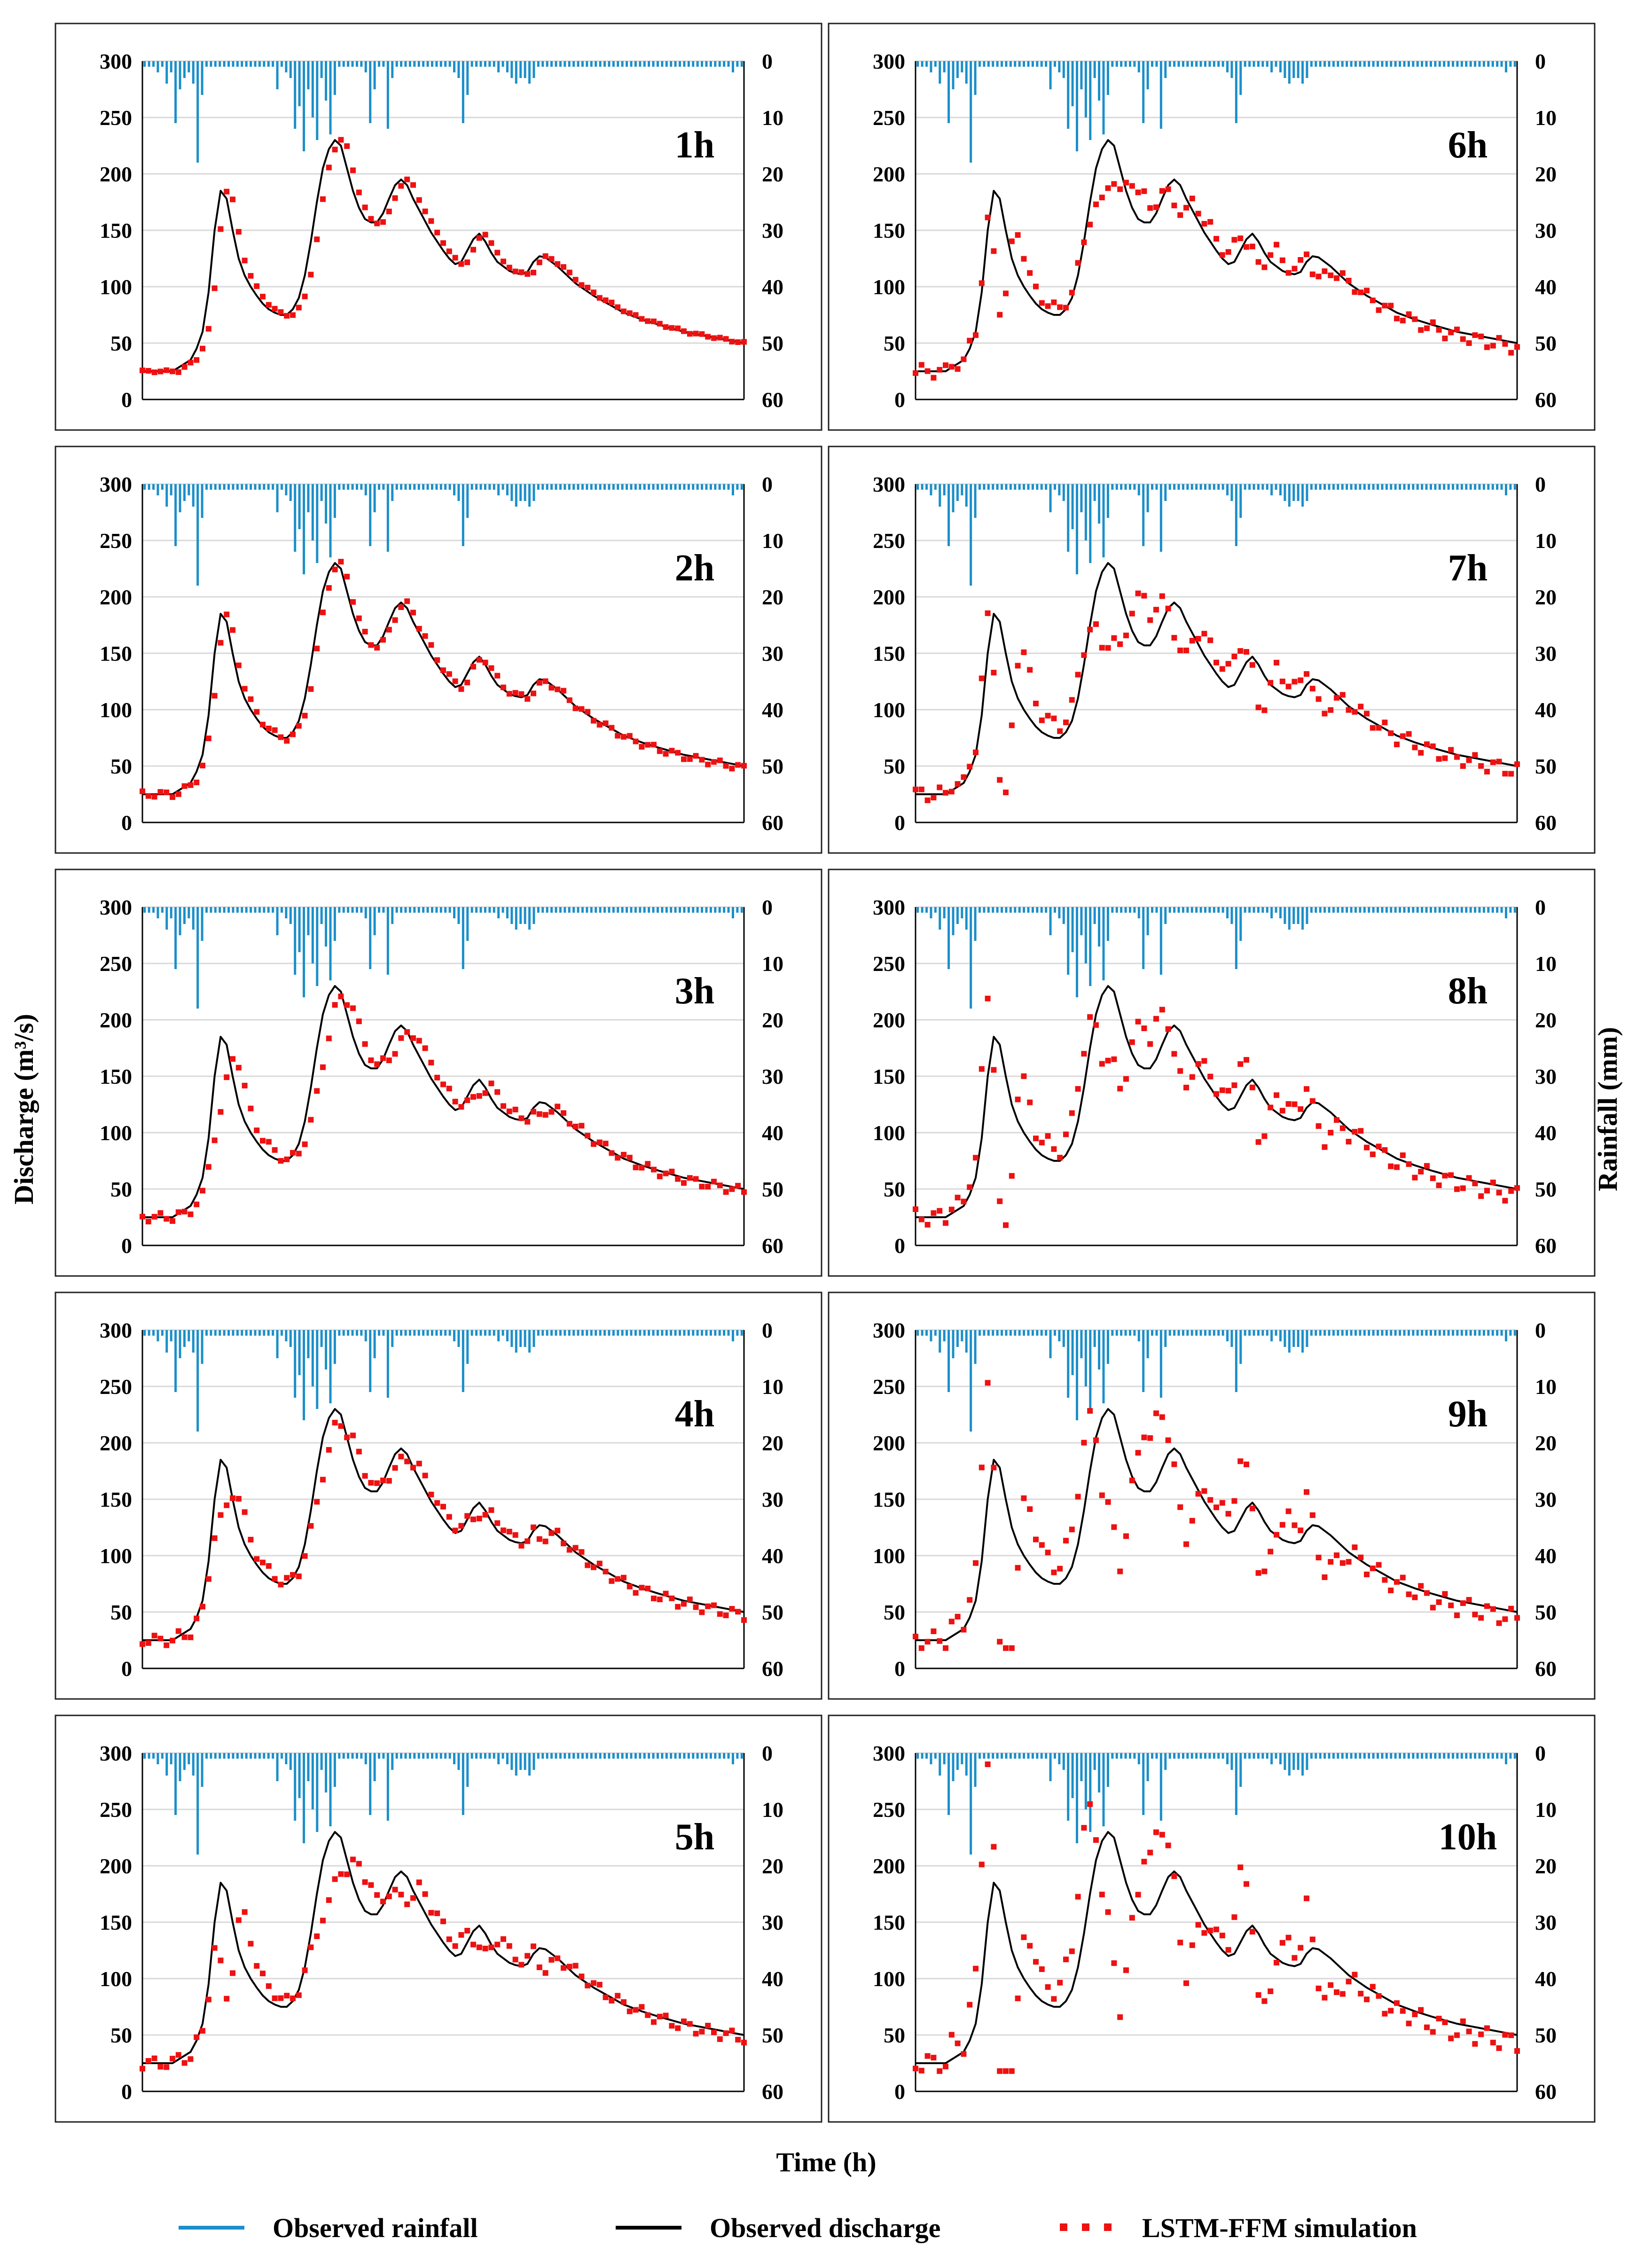 The image size is (1652, 2254). Describe the element at coordinates (767, 484) in the screenshot. I see `y-tick-right: 0` at that location.